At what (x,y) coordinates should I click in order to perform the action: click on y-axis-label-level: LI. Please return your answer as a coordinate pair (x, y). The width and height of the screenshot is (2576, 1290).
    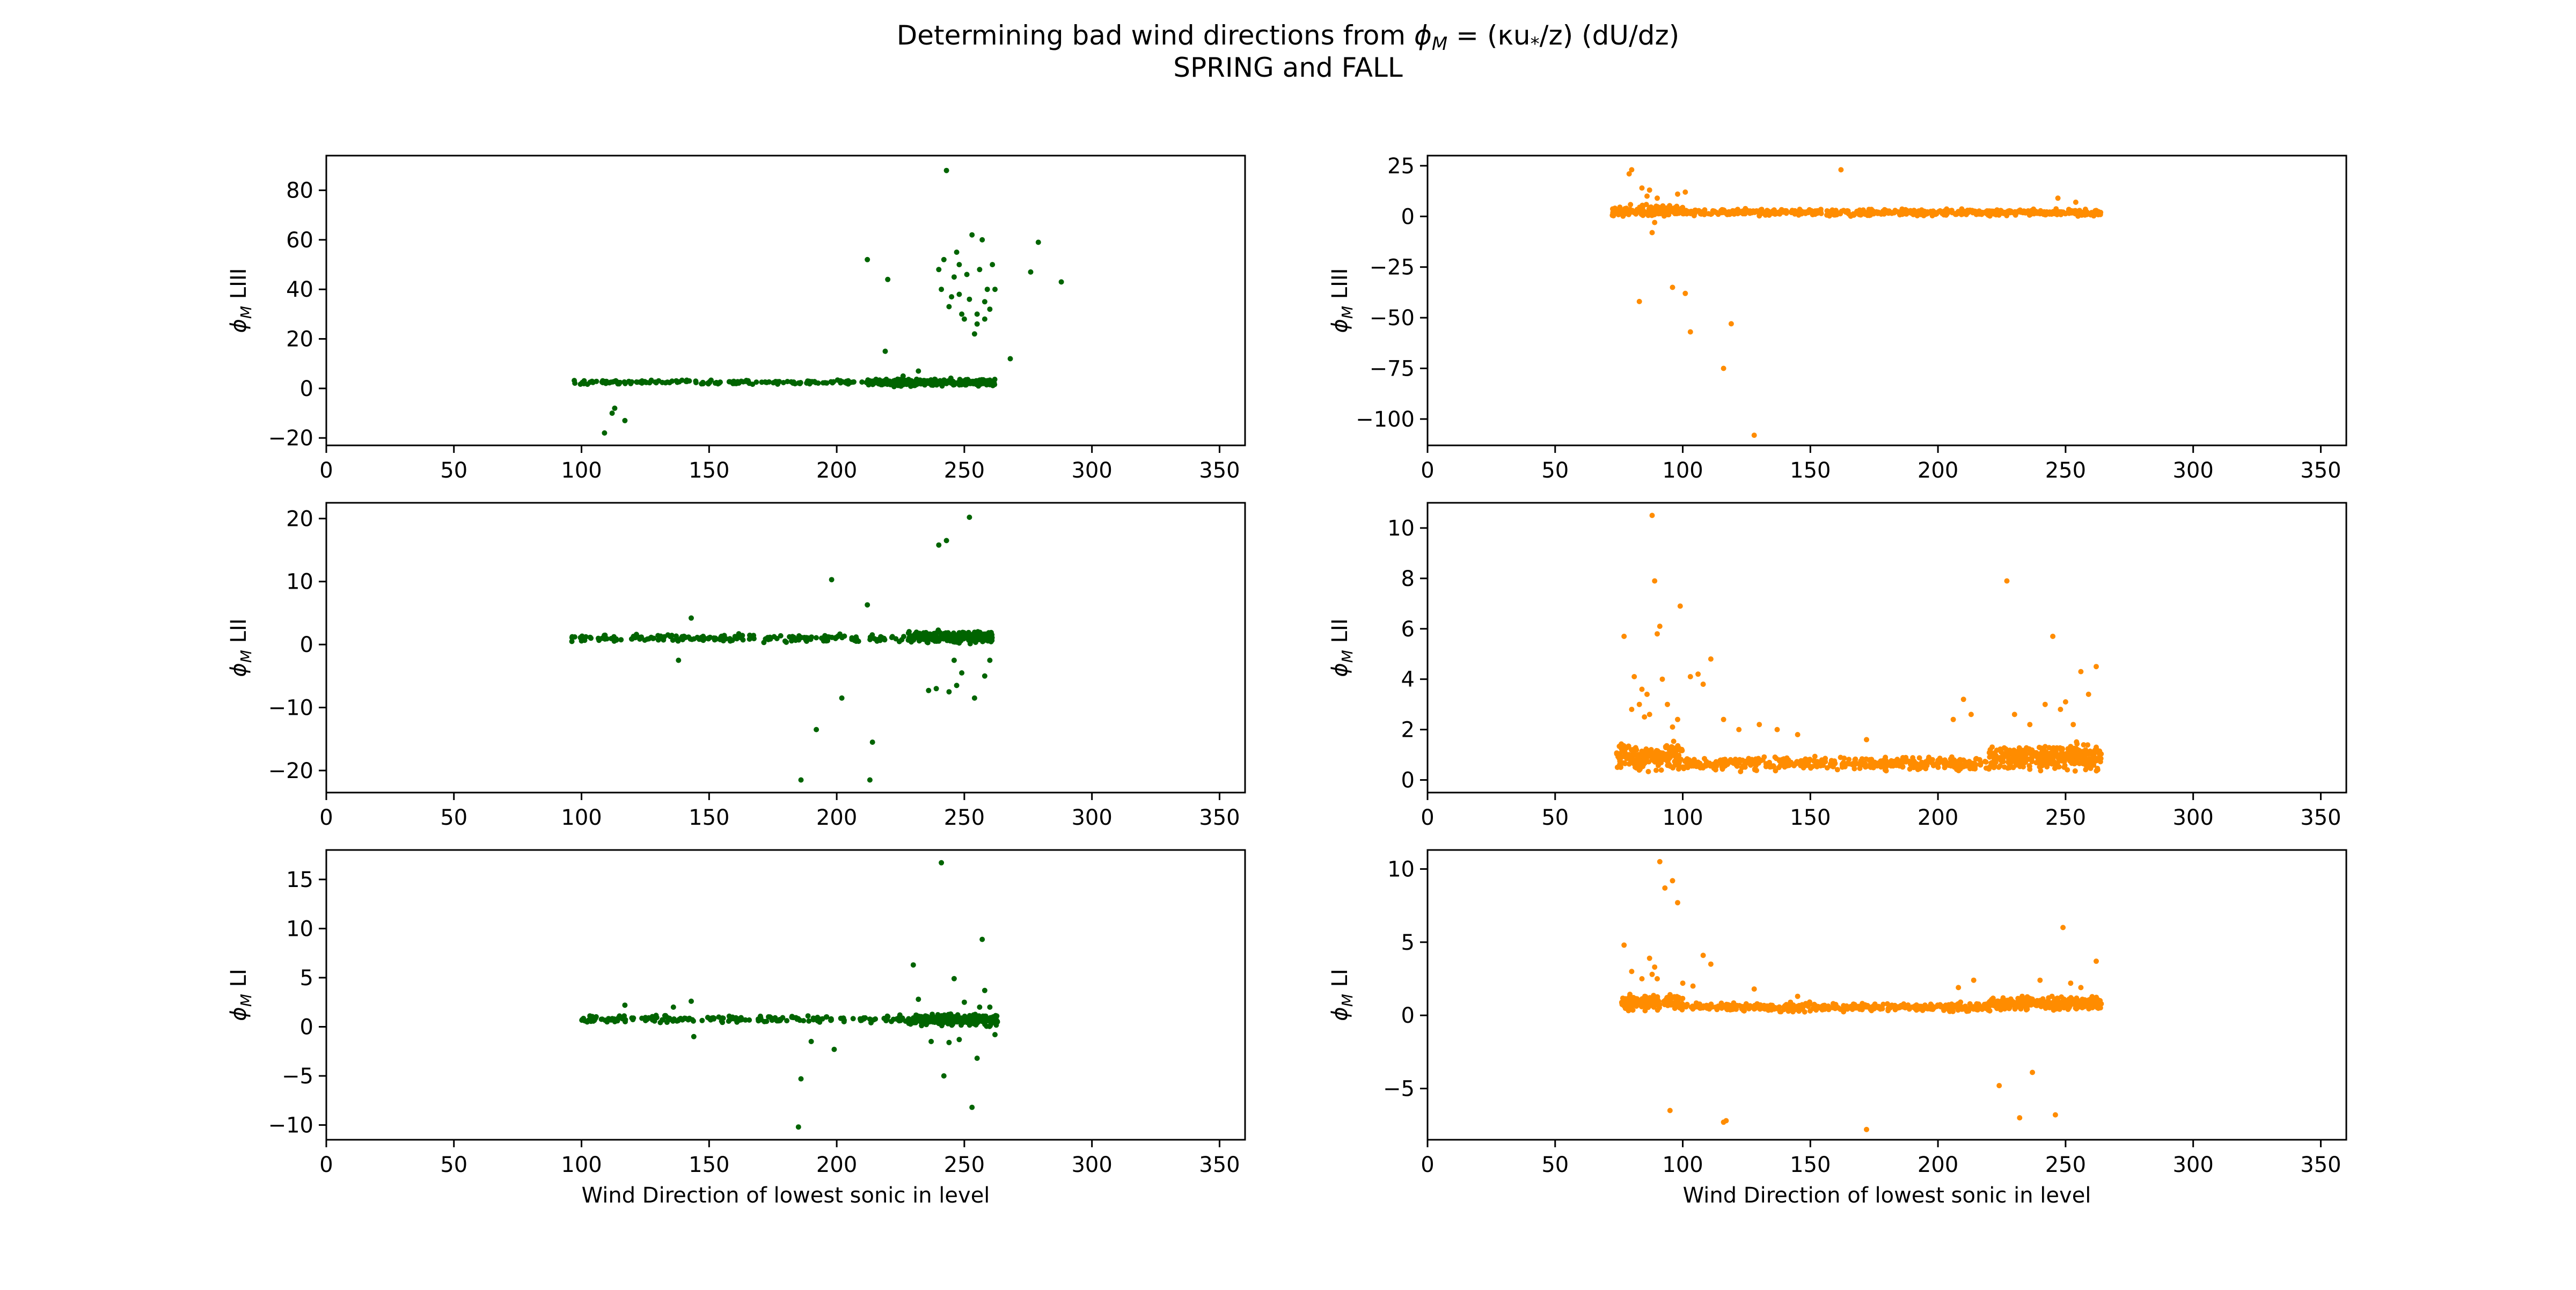
    Looking at the image, I should click on (238, 981).